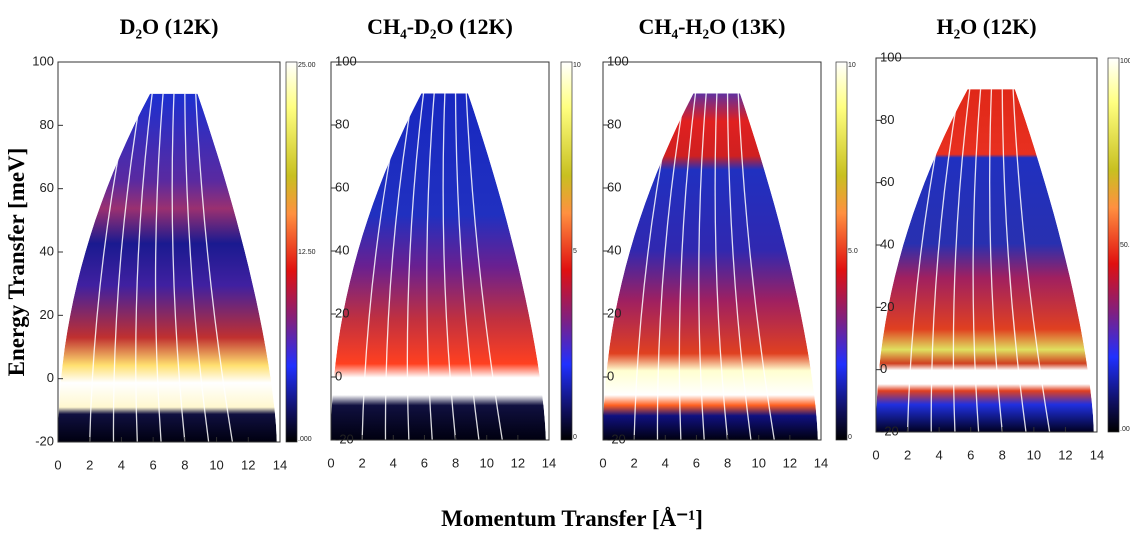  I want to click on colorbar-label: 0, so click(850, 437).